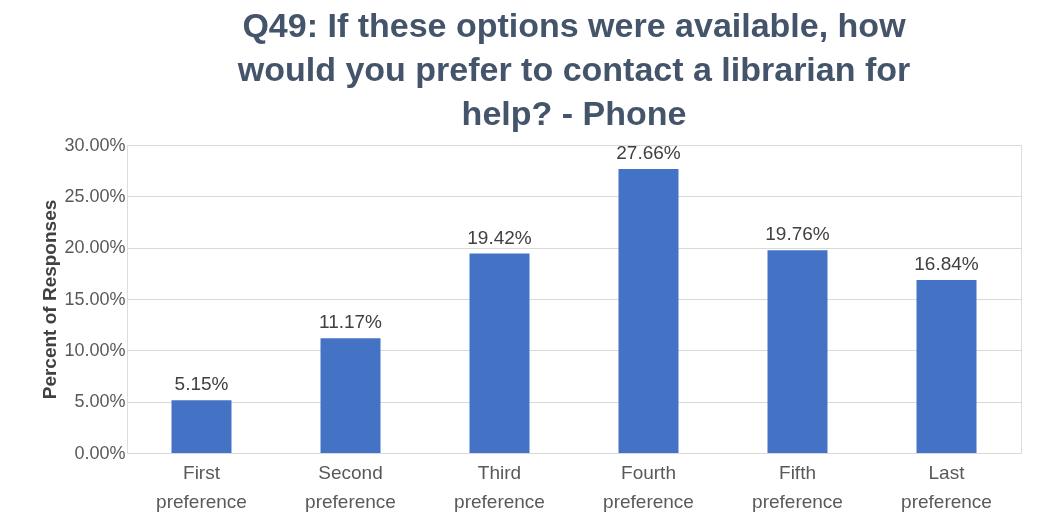 The height and width of the screenshot is (521, 1051). What do you see at coordinates (95, 144) in the screenshot?
I see `y-tick-label: 30.00%` at bounding box center [95, 144].